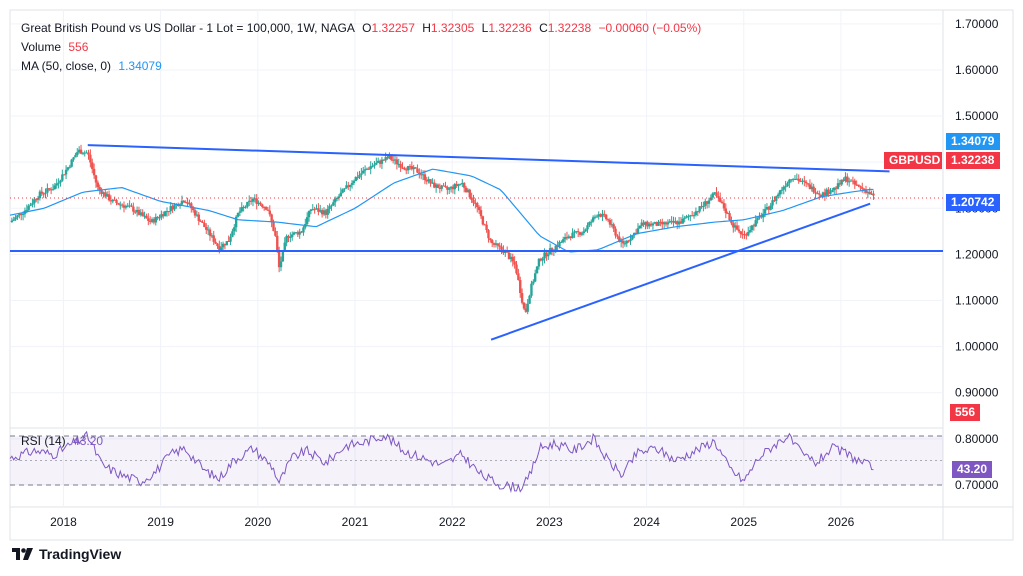 This screenshot has width=1023, height=576. I want to click on time-tick-label: 2026, so click(841, 522).